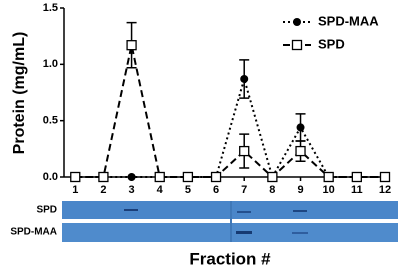 This screenshot has width=400, height=271. What do you see at coordinates (231, 221) in the screenshot?
I see `gel-seam` at bounding box center [231, 221].